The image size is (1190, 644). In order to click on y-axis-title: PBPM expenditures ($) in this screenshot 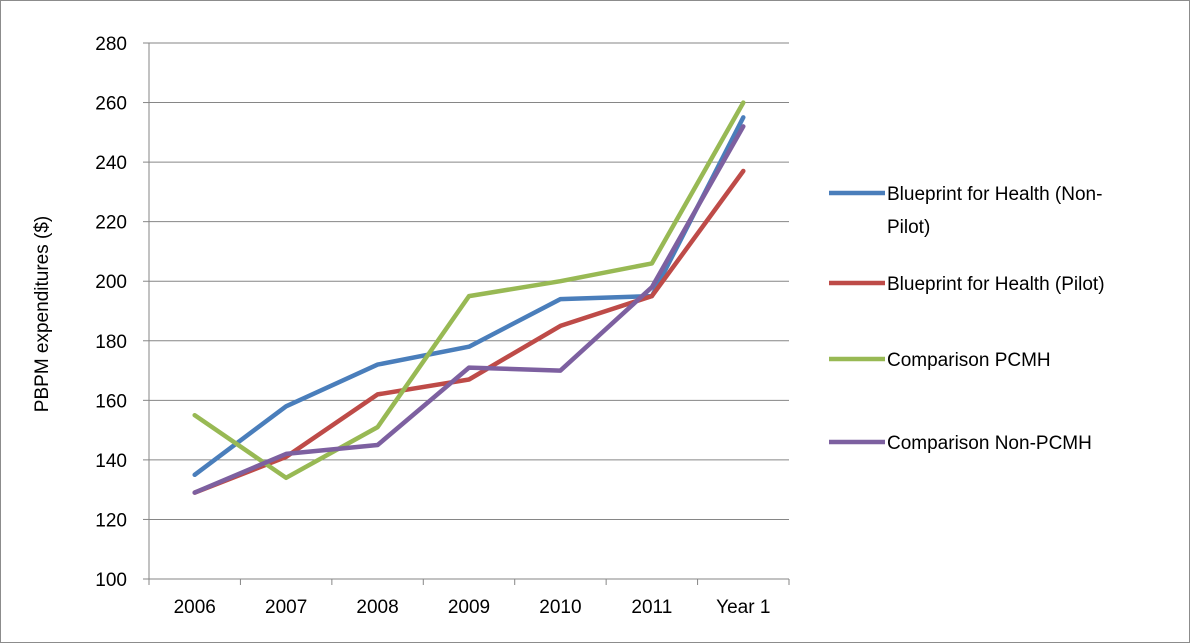, I will do `click(42, 314)`.